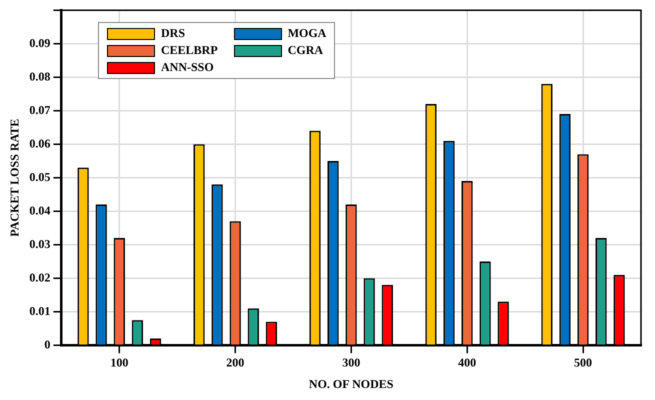 The height and width of the screenshot is (400, 655). I want to click on y-tick-label: 0.03, so click(39, 243).